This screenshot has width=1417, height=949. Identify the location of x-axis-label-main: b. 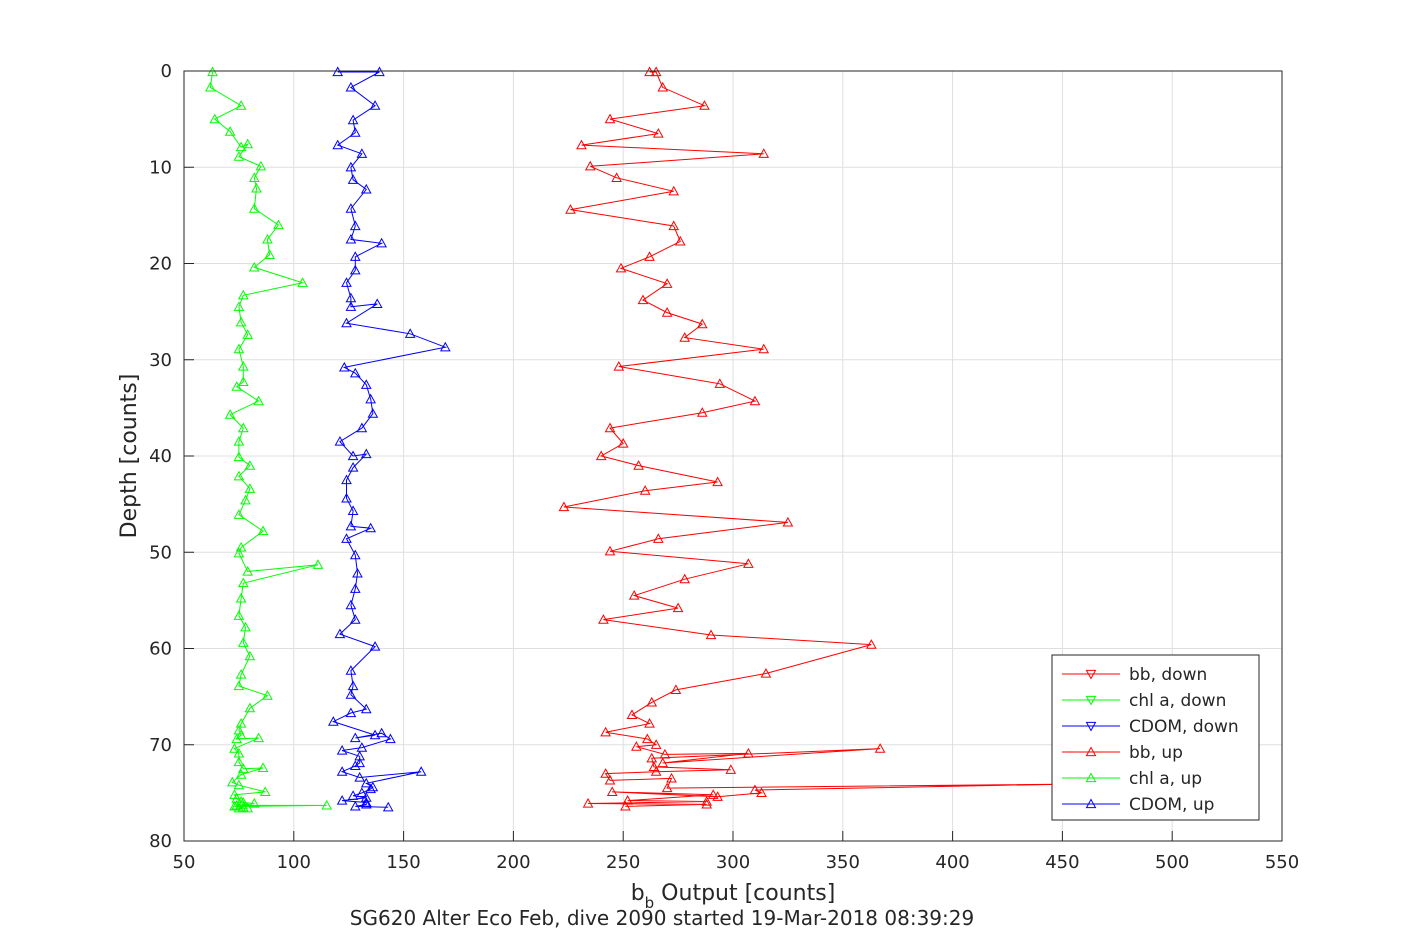
(638, 893).